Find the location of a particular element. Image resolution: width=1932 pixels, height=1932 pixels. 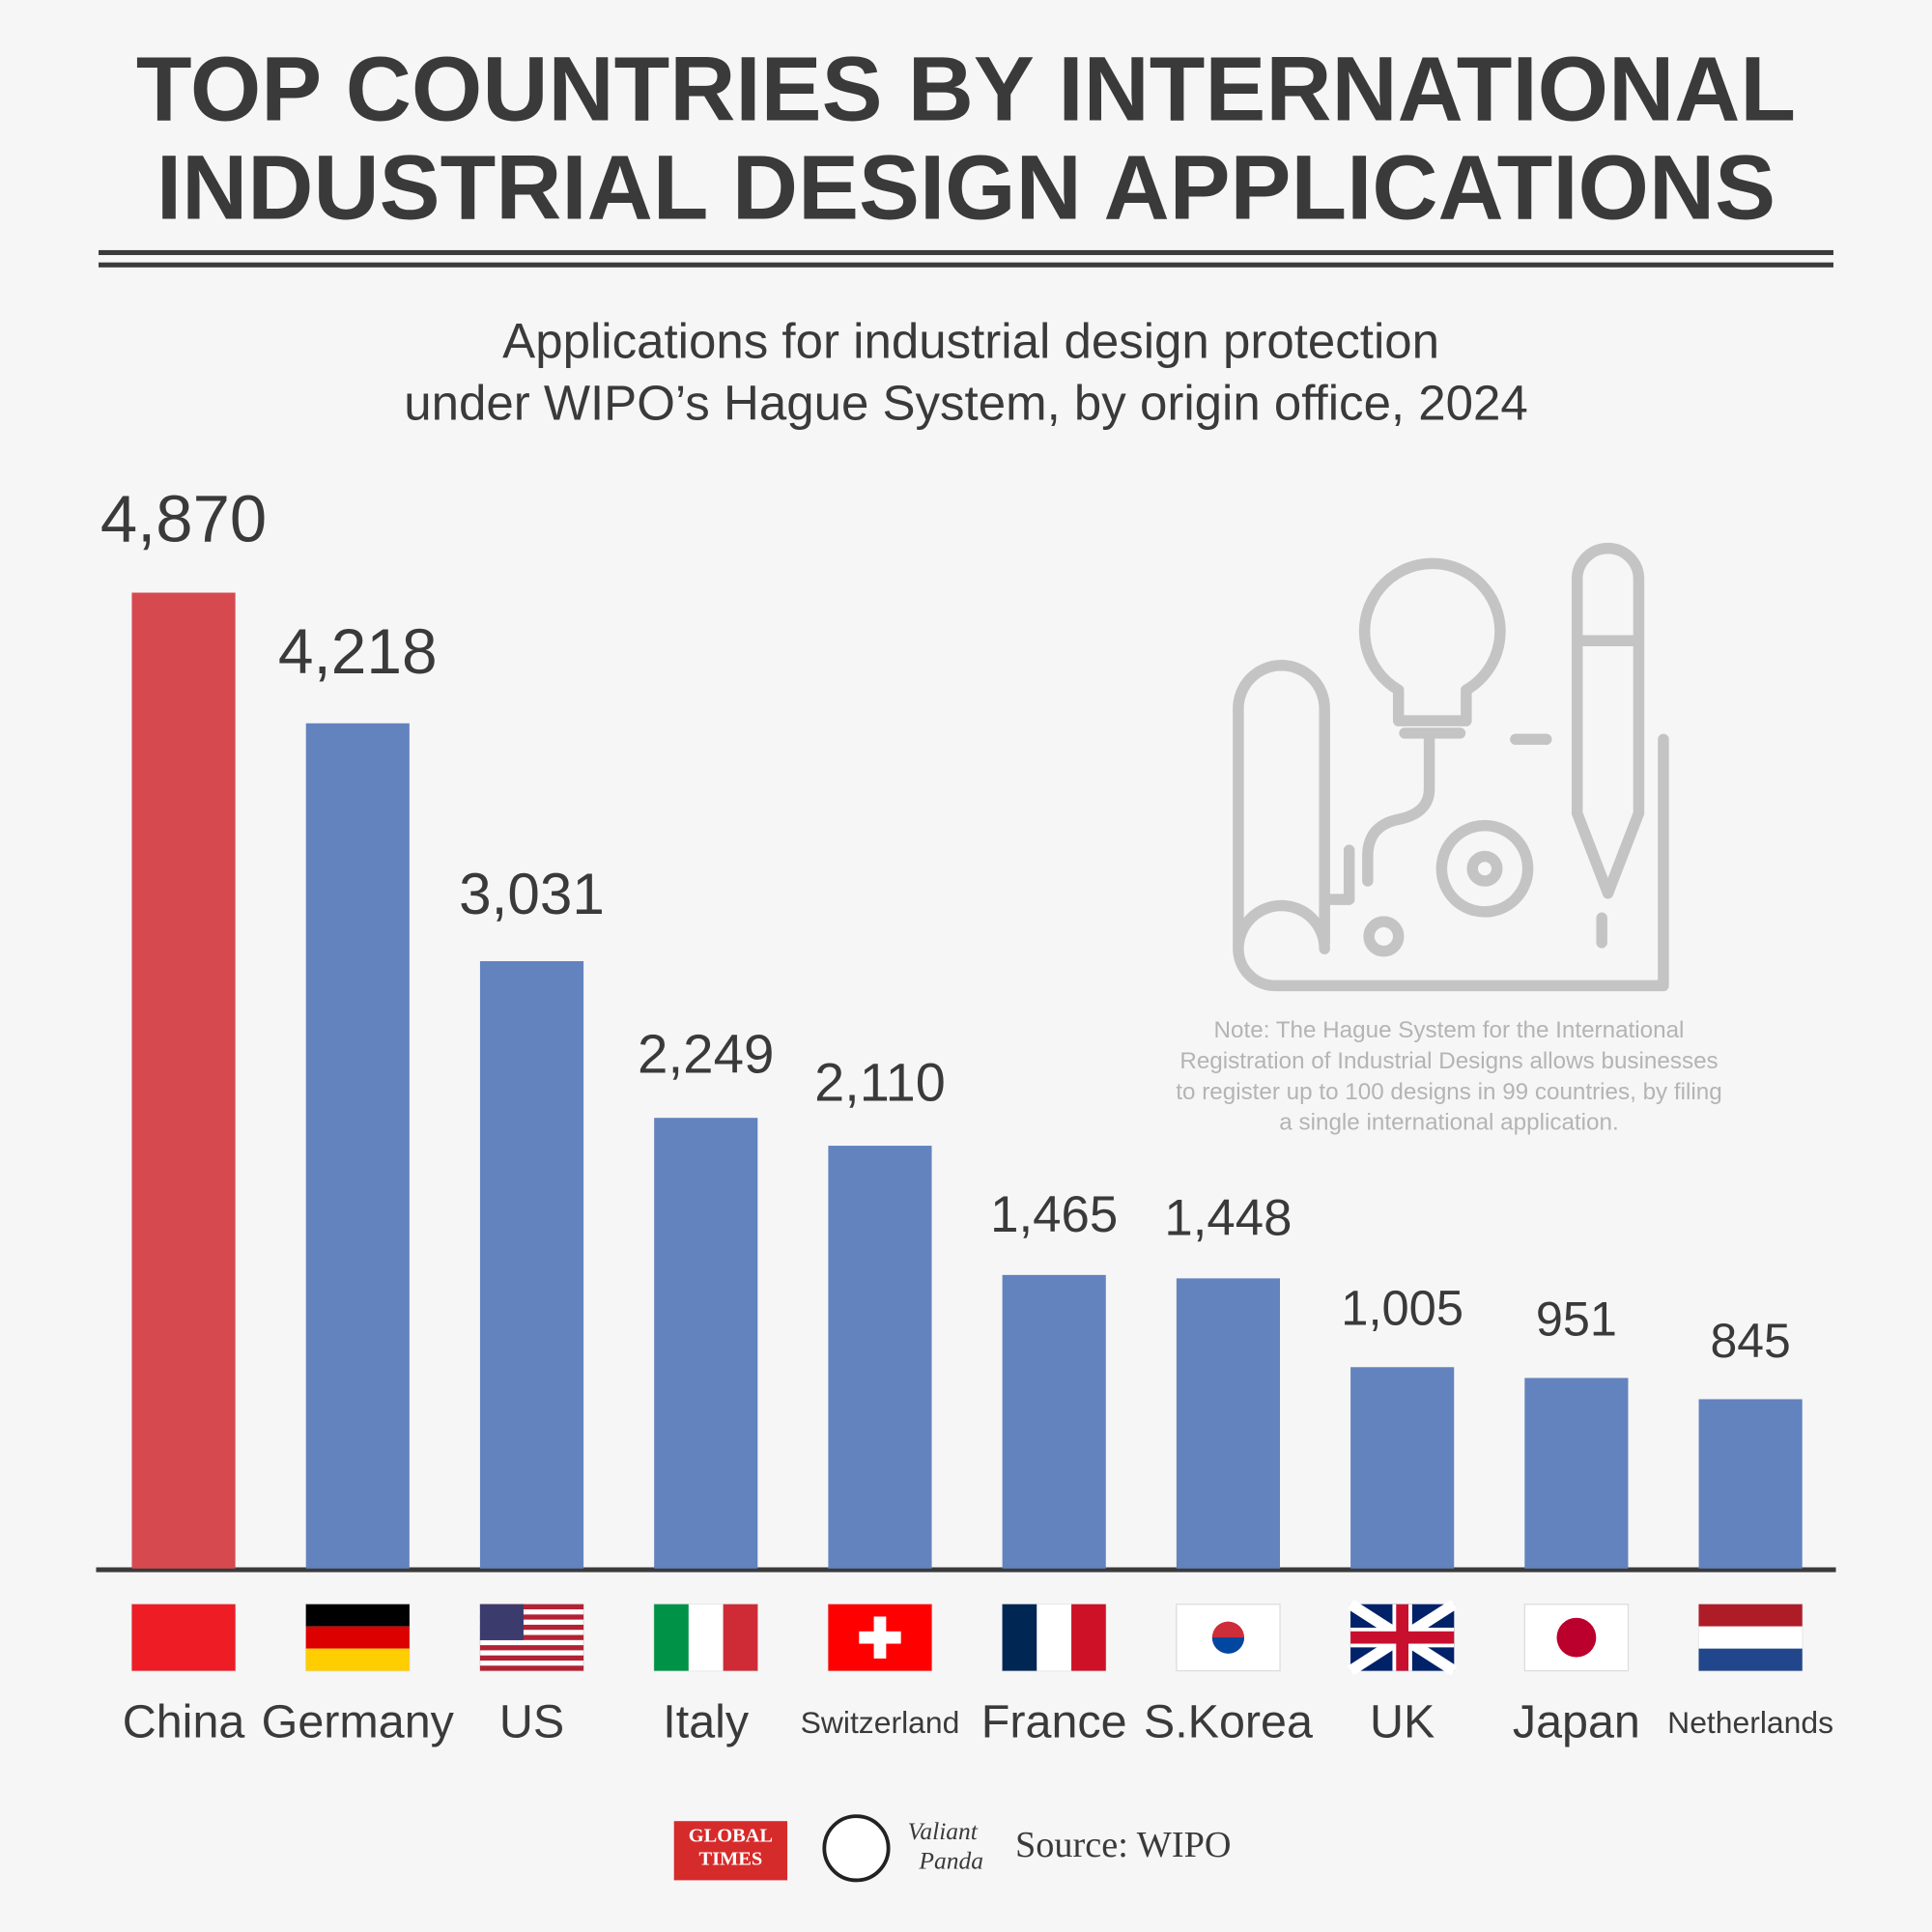

x-tick-label: Netherlands is located at coordinates (1750, 1722).